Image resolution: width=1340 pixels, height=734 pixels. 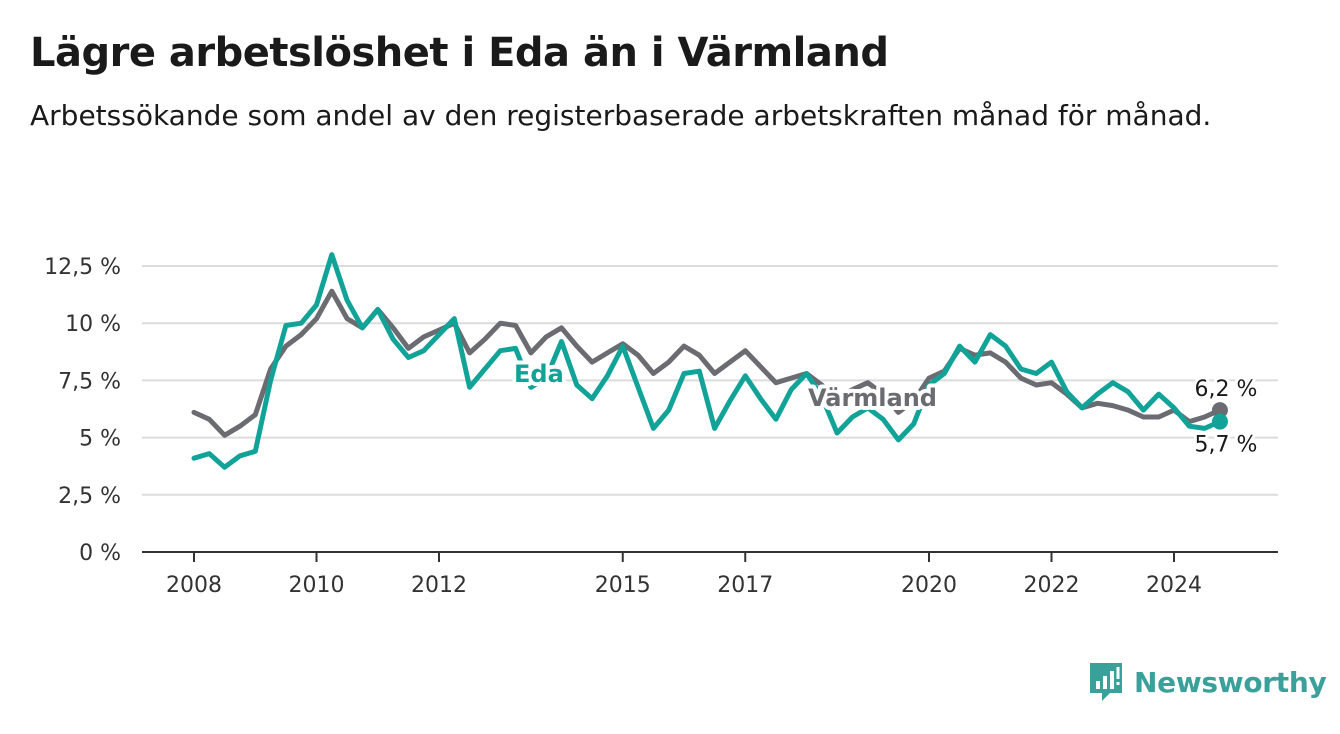 I want to click on x-axis-ticks: 2008 2010 2012 2015 2017 2020 2022 2024, so click(x=684, y=575).